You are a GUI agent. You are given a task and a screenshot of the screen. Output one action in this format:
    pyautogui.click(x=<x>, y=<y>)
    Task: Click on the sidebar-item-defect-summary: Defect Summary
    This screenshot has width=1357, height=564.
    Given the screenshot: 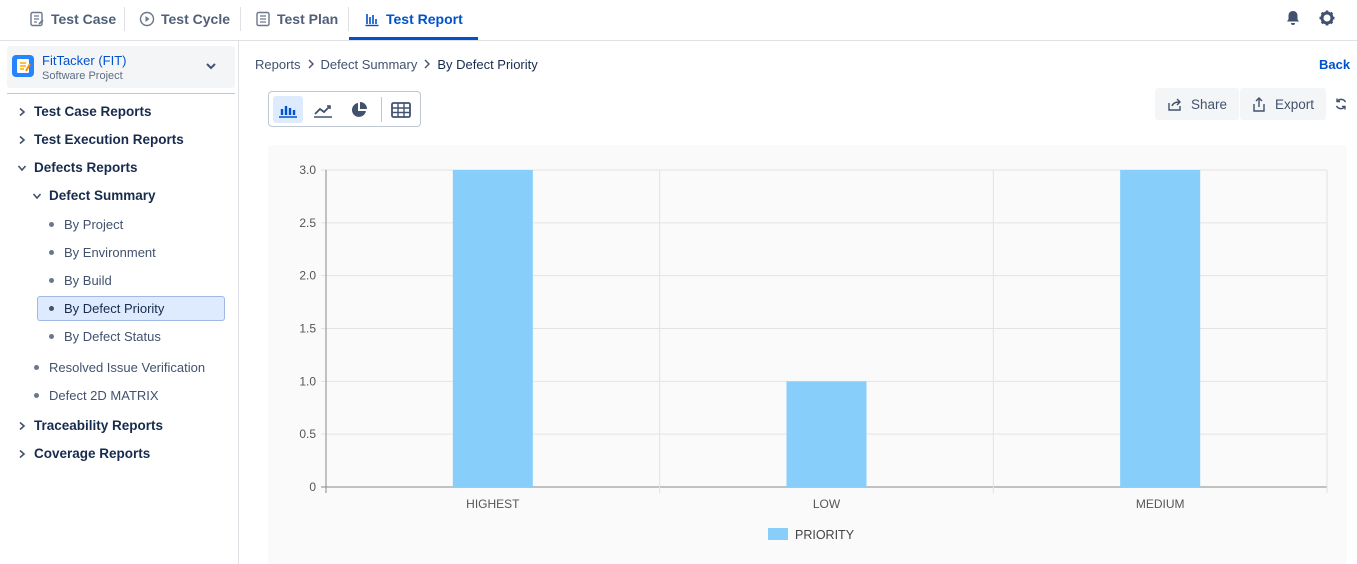 What is the action you would take?
    pyautogui.click(x=93, y=195)
    